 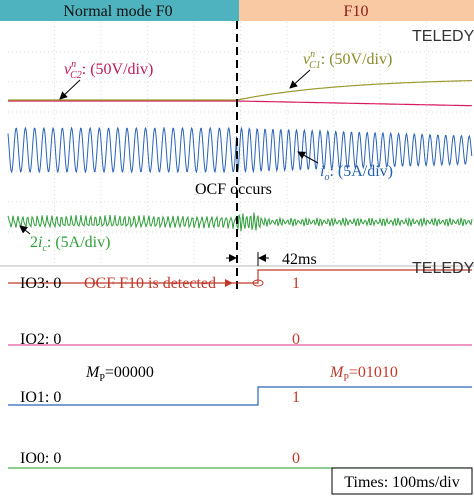 What do you see at coordinates (119, 374) in the screenshot?
I see `mp-before: MP=00000` at bounding box center [119, 374].